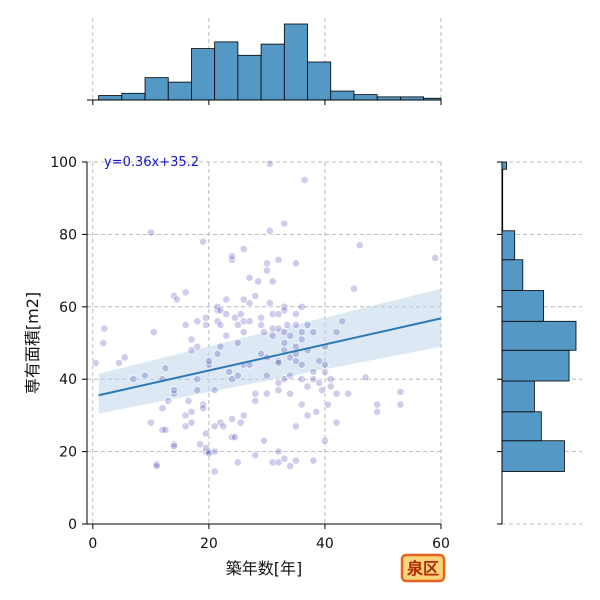  I want to click on confidence-band, so click(269, 351).